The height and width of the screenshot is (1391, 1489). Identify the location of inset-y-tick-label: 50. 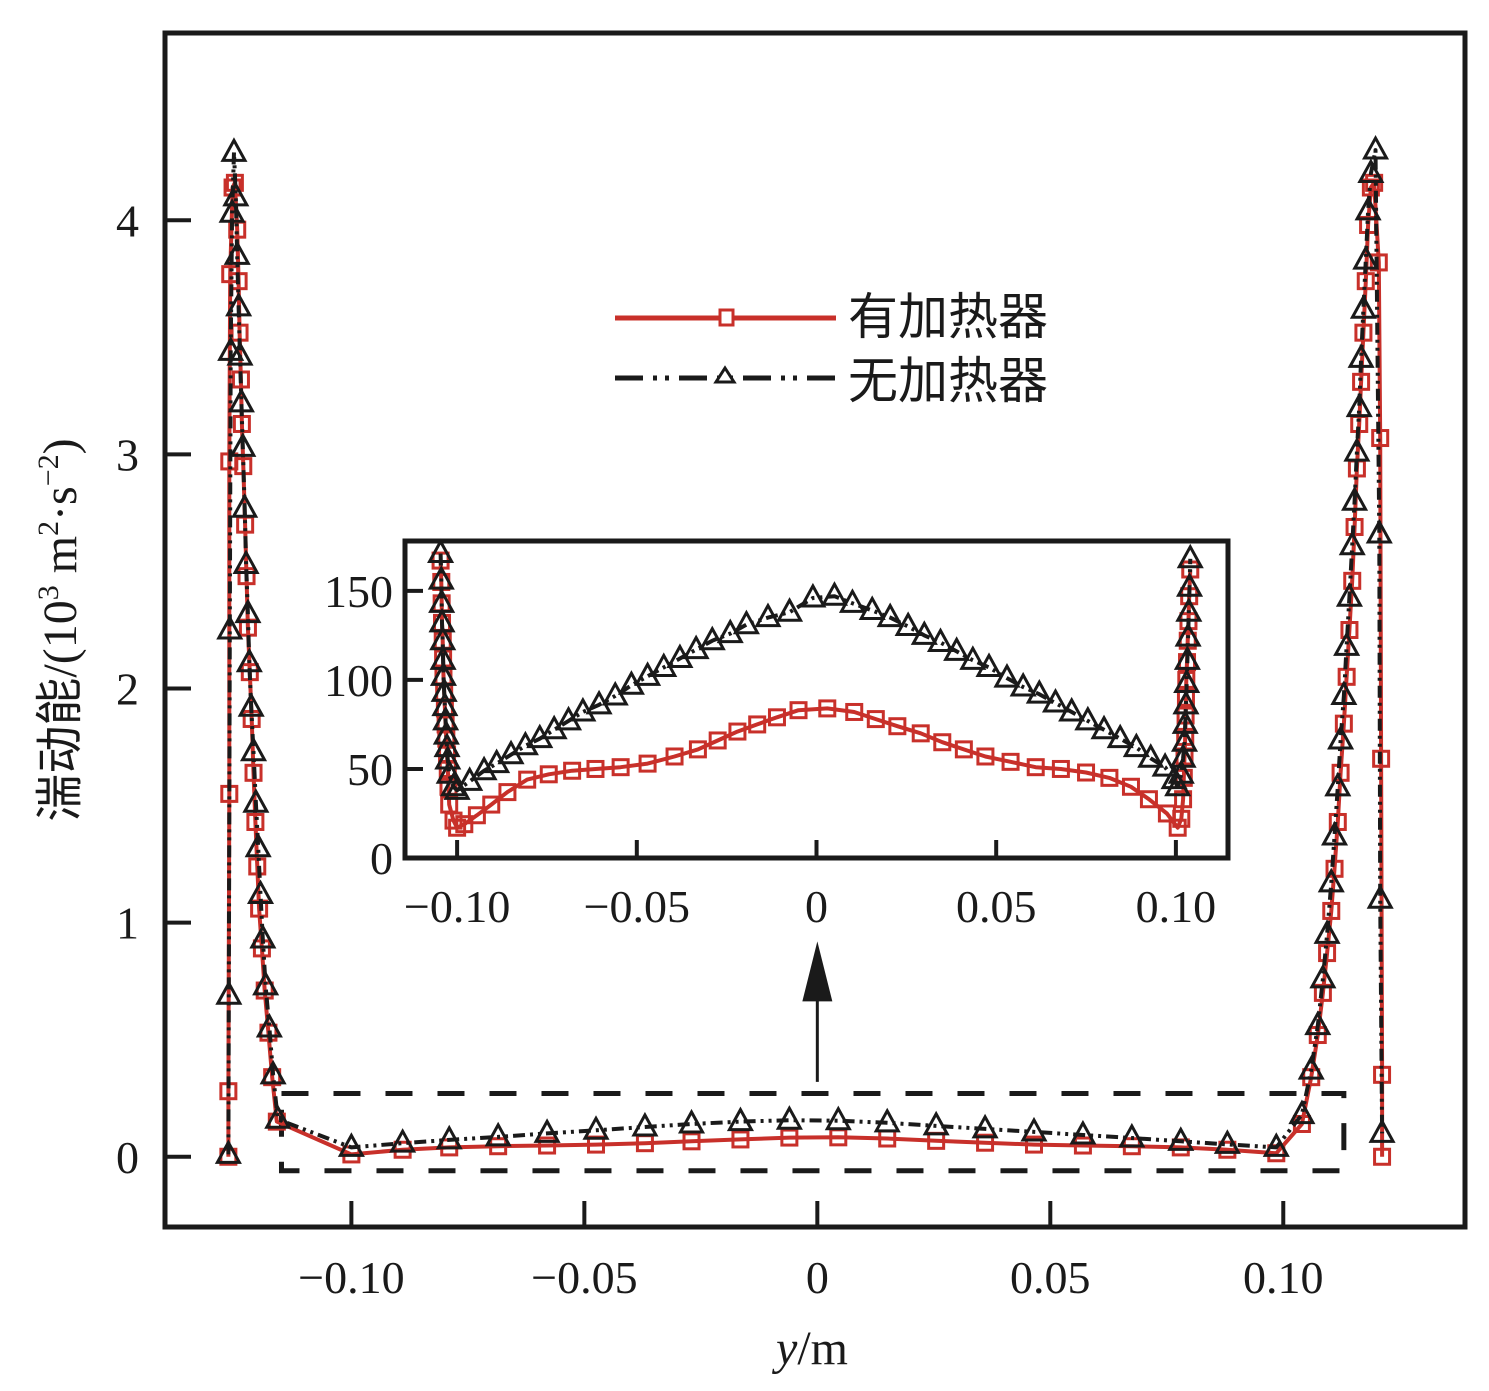
(370, 769).